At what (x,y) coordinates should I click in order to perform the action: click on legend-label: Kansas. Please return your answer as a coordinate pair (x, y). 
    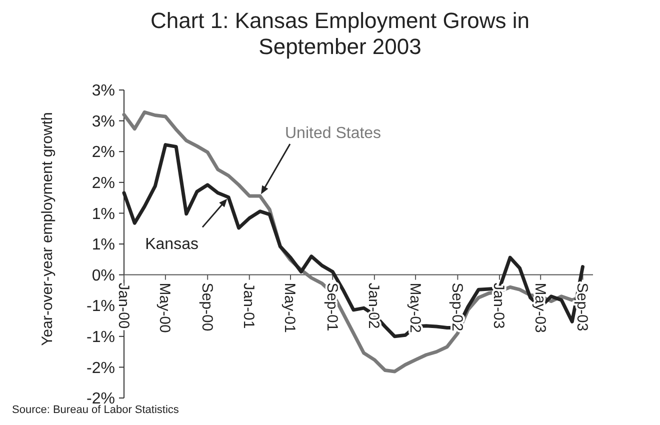
    Looking at the image, I should click on (171, 245).